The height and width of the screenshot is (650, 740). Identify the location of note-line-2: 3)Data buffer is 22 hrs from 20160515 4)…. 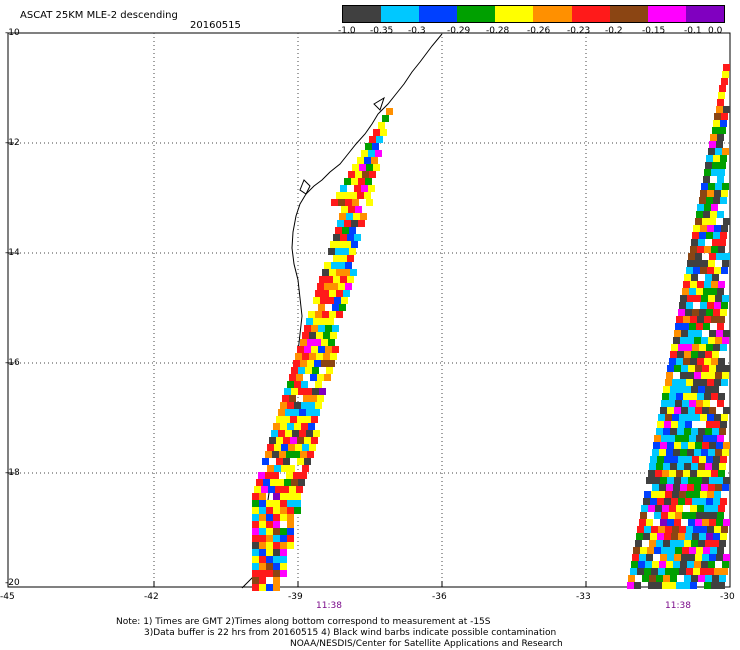
(350, 633).